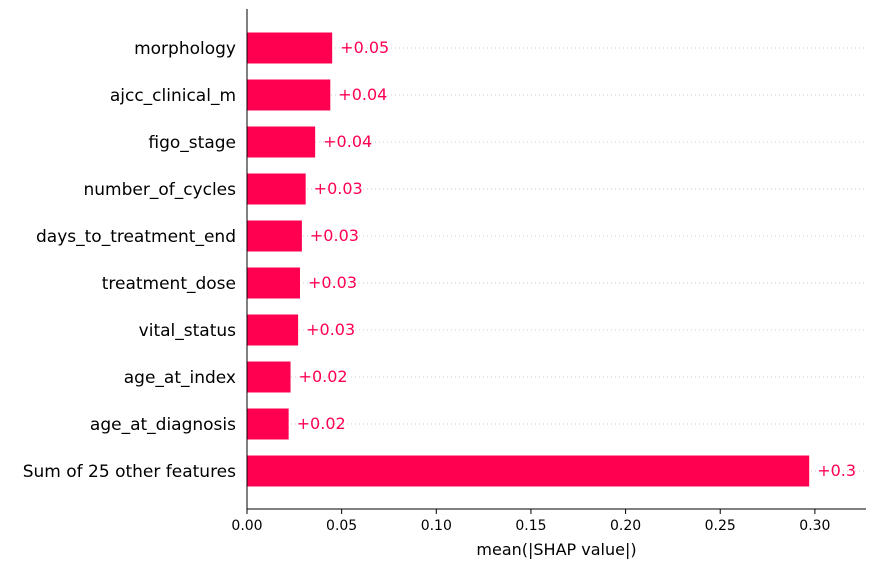 The width and height of the screenshot is (875, 568). Describe the element at coordinates (364, 47) in the screenshot. I see `value-label: +0.05` at that location.